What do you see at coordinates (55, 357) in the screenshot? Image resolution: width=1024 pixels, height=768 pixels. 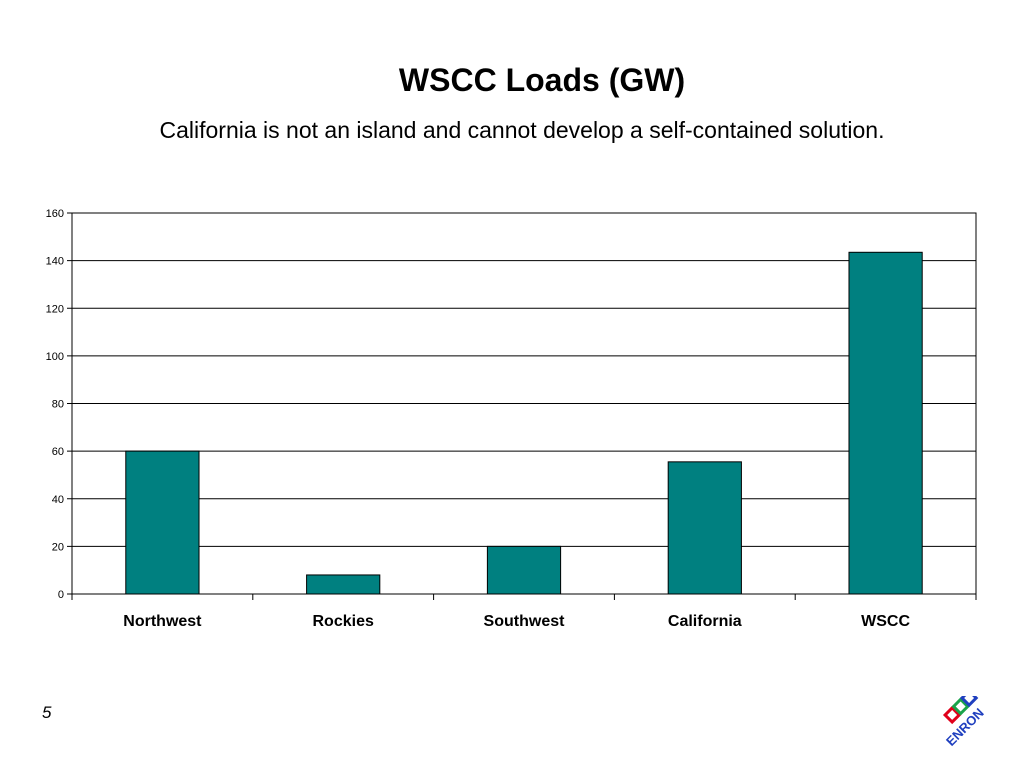 I see `y-tick-label: 100` at bounding box center [55, 357].